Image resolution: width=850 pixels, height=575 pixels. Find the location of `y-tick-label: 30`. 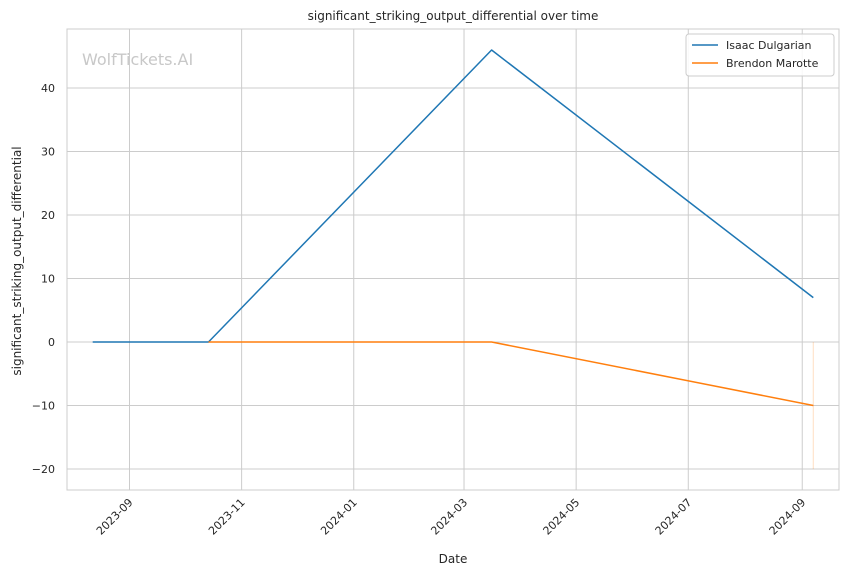

y-tick-label: 30 is located at coordinates (48, 152).